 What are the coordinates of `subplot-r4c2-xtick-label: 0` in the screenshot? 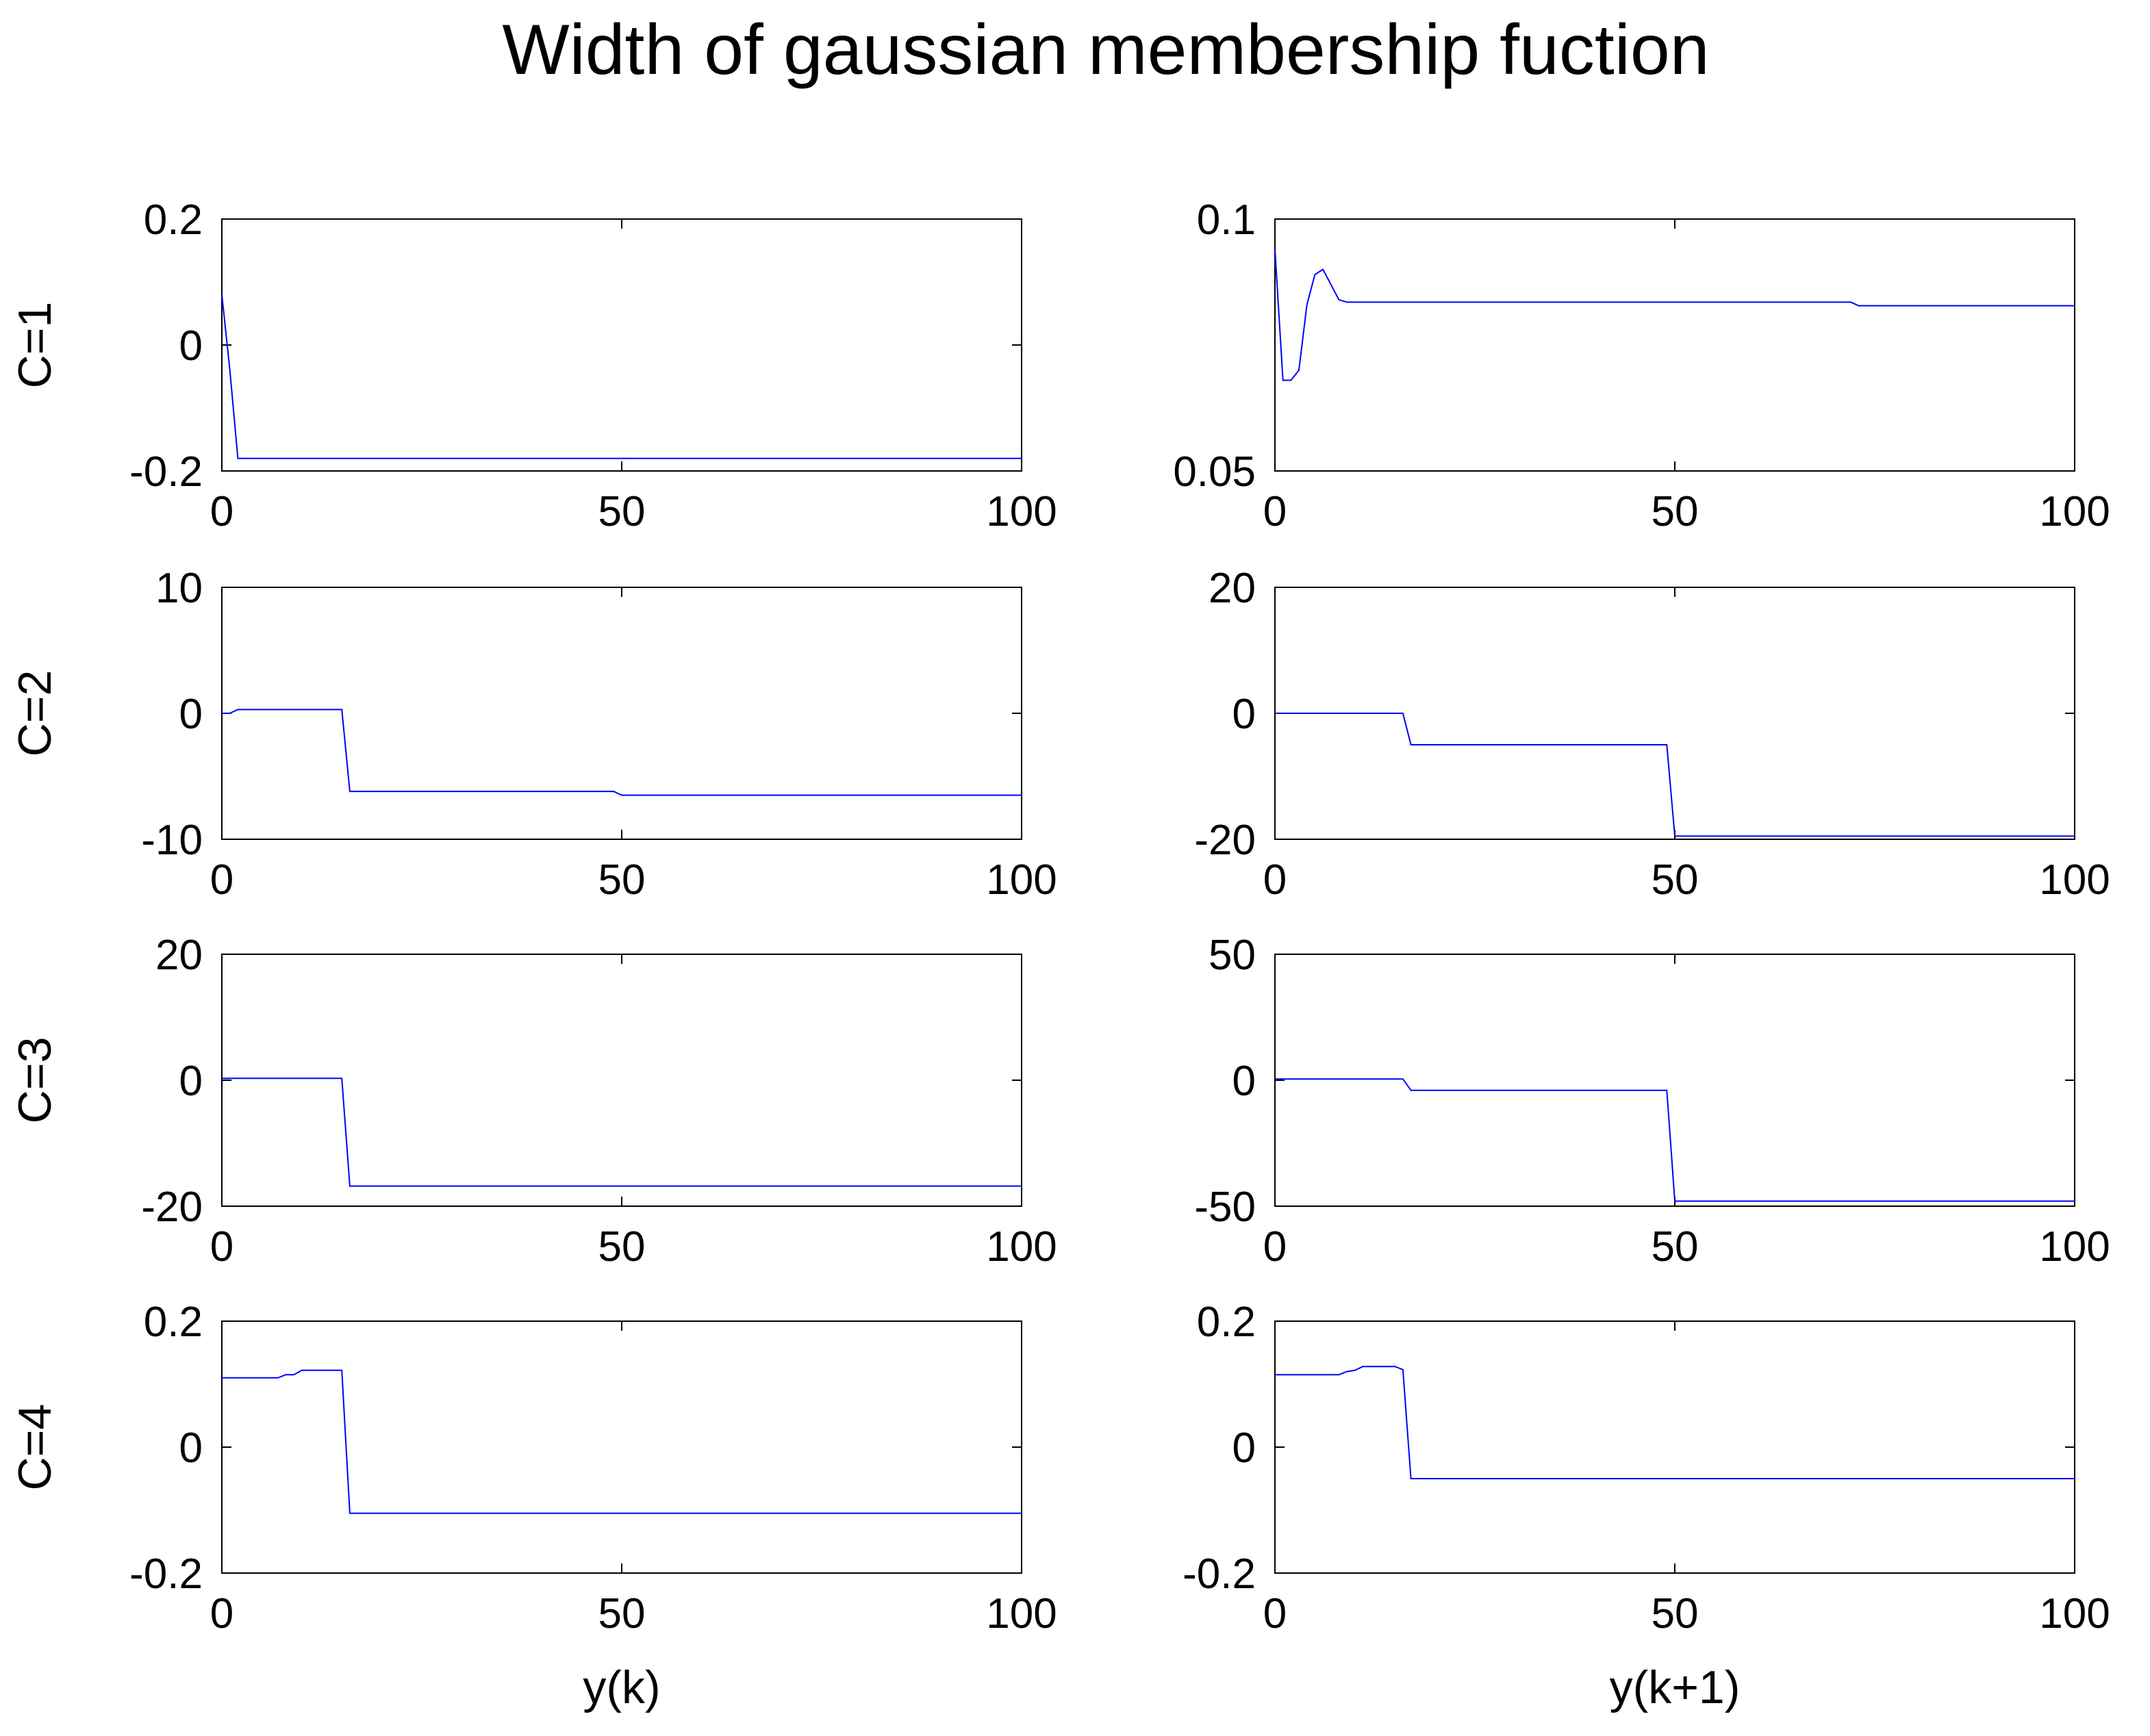 It's located at (1275, 1613).